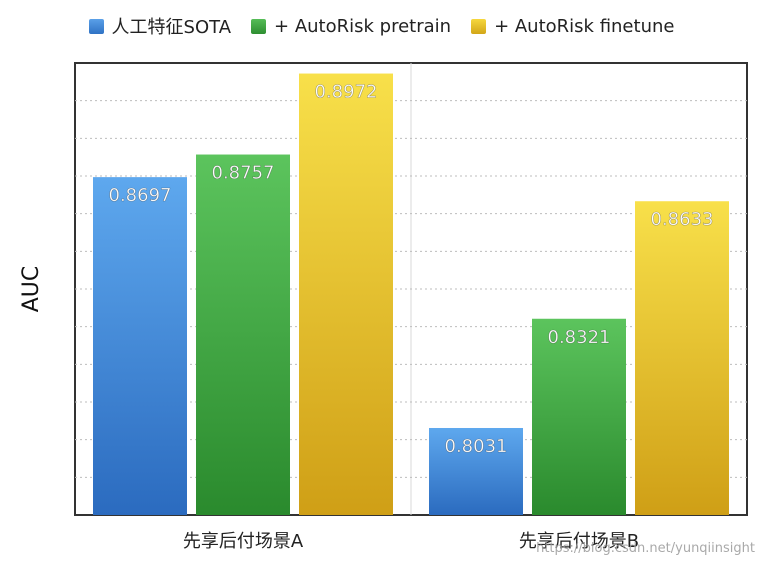 The width and height of the screenshot is (763, 565). Describe the element at coordinates (346, 92) in the screenshot. I see `value-label-series-3-category-1: 0.8972` at that location.